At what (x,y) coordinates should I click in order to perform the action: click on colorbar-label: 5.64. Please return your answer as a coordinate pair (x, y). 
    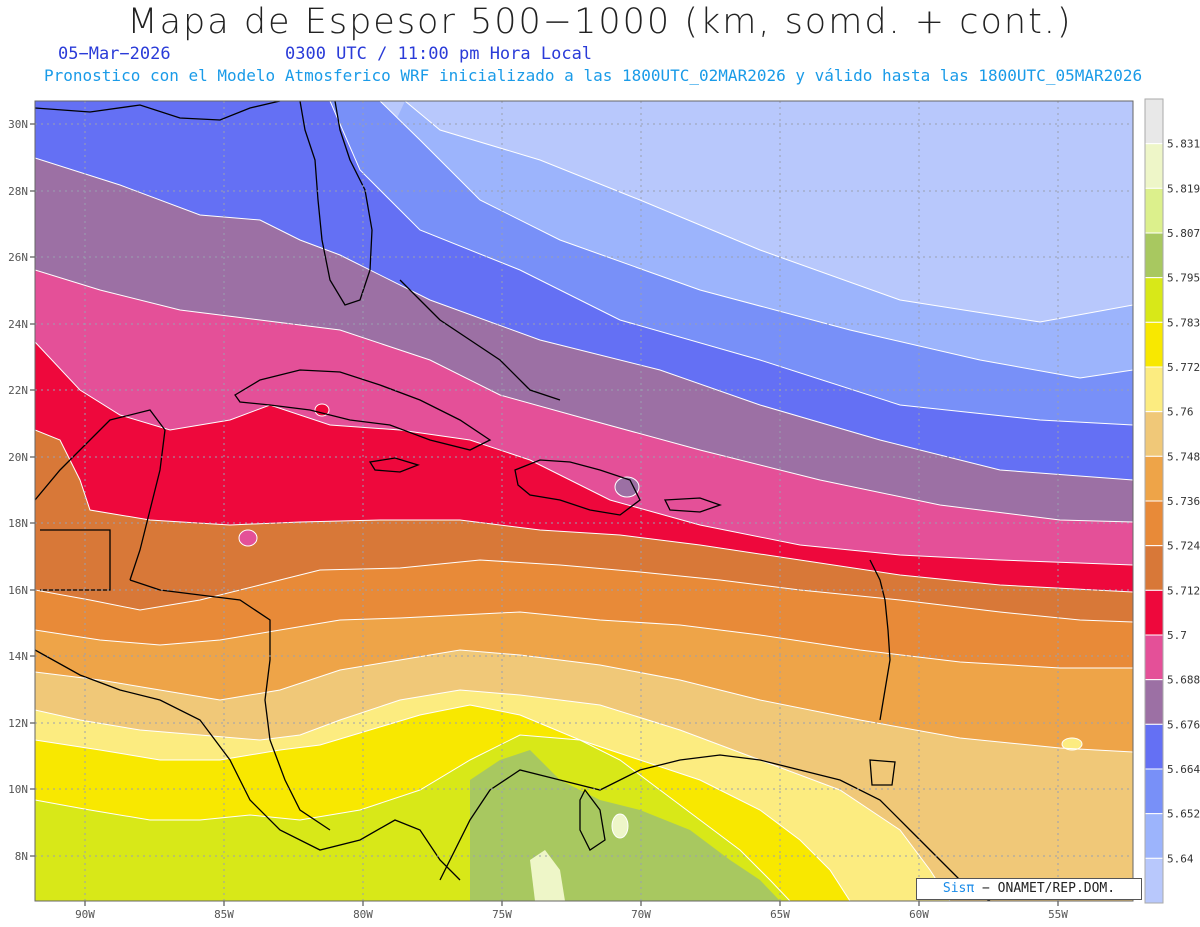
    Looking at the image, I should click on (1180, 858).